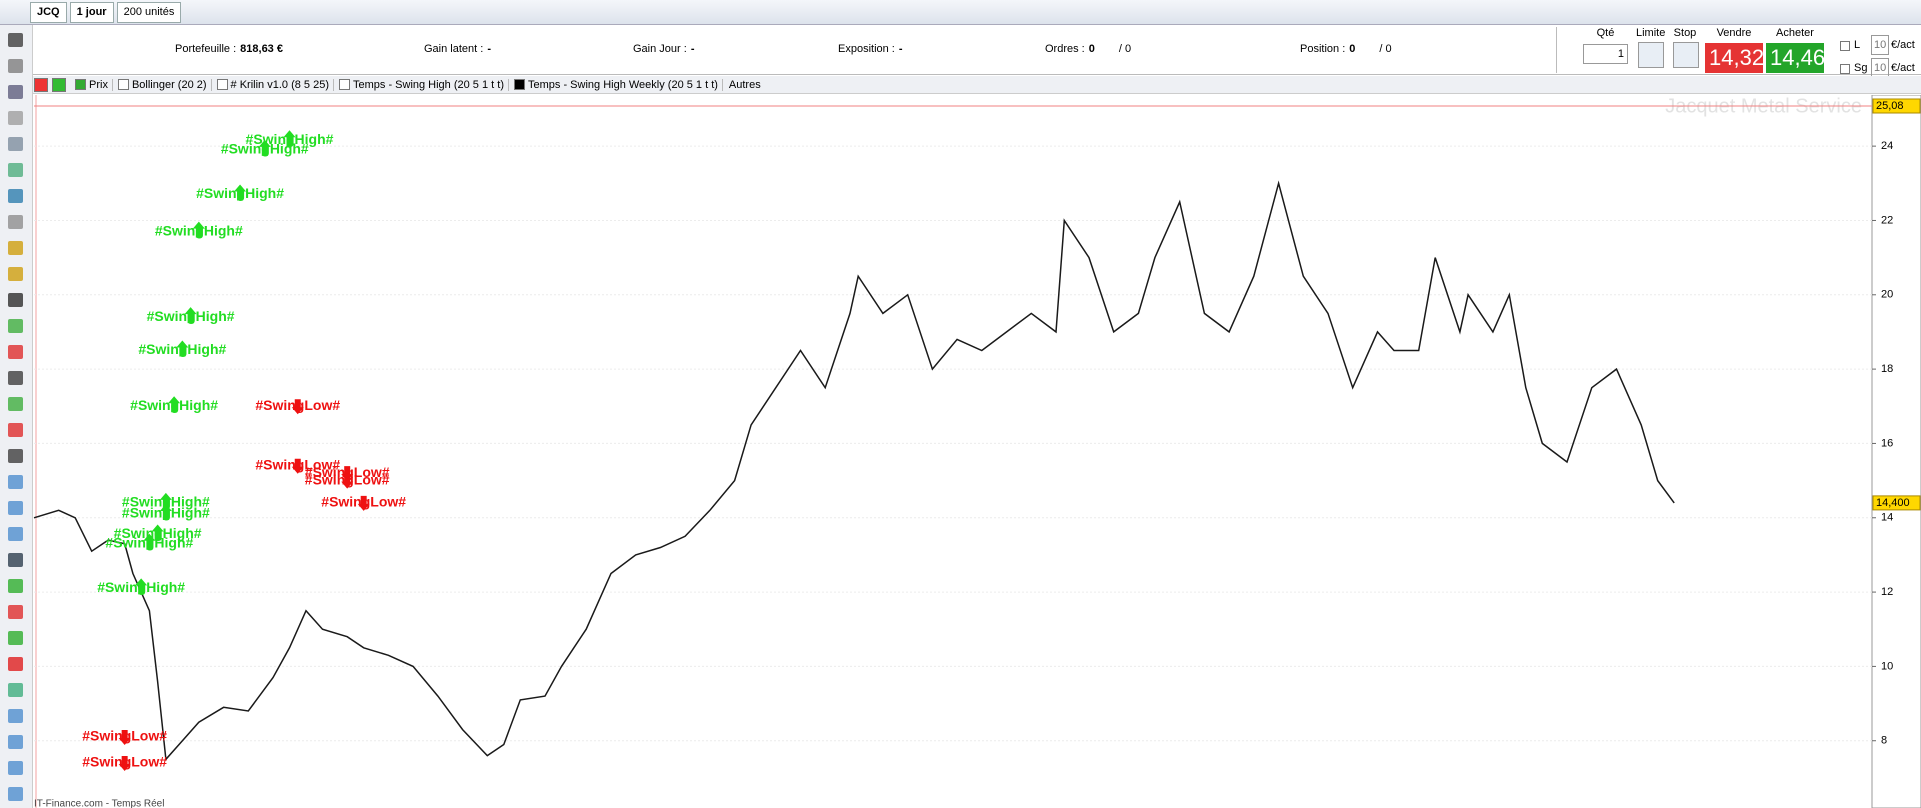 The image size is (1921, 808). What do you see at coordinates (206, 49) in the screenshot?
I see `info-label: Portefeuille :` at bounding box center [206, 49].